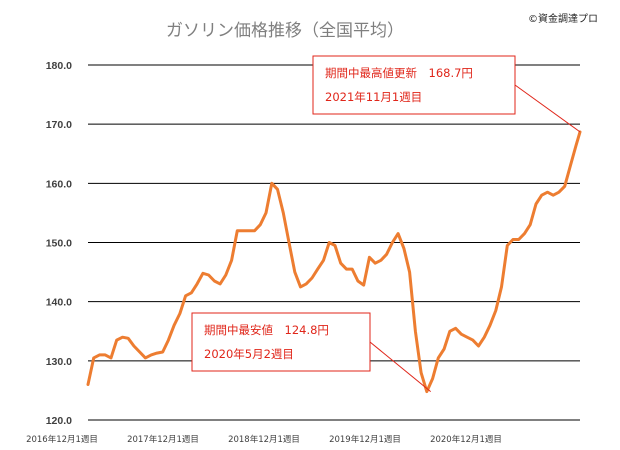  What do you see at coordinates (59, 362) in the screenshot?
I see `y-tick-label: 130.0` at bounding box center [59, 362].